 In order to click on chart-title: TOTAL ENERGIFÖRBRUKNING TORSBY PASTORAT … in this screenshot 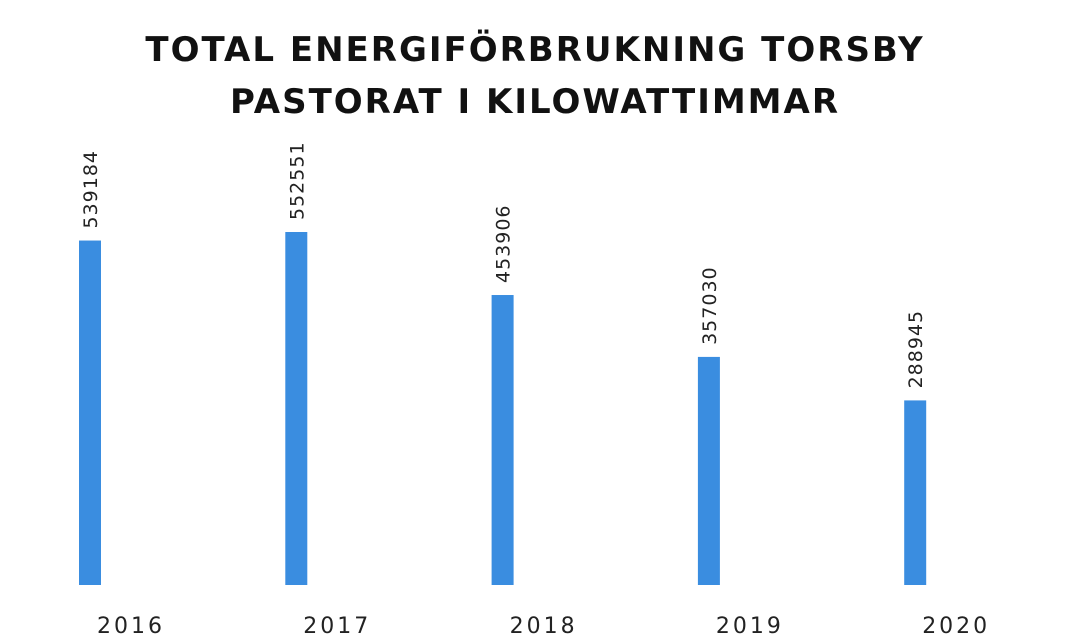, I will do `click(535, 76)`.